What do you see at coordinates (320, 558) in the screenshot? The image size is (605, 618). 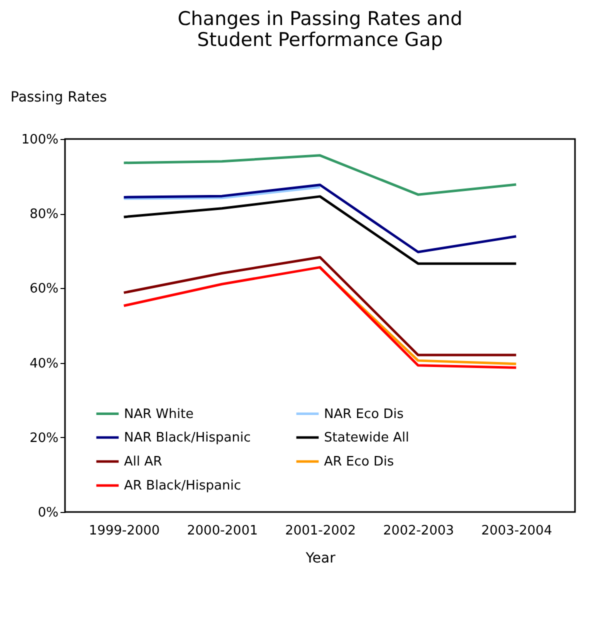 I see `x-axis-title: Year` at bounding box center [320, 558].